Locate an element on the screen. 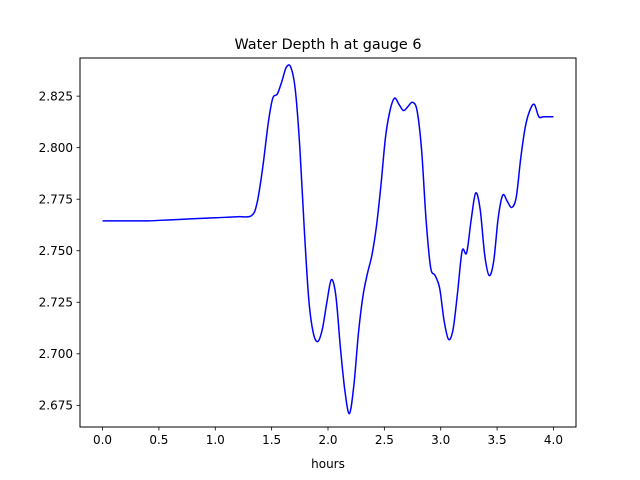  chart-title: Water Depth h at gauge 6 is located at coordinates (327, 45).